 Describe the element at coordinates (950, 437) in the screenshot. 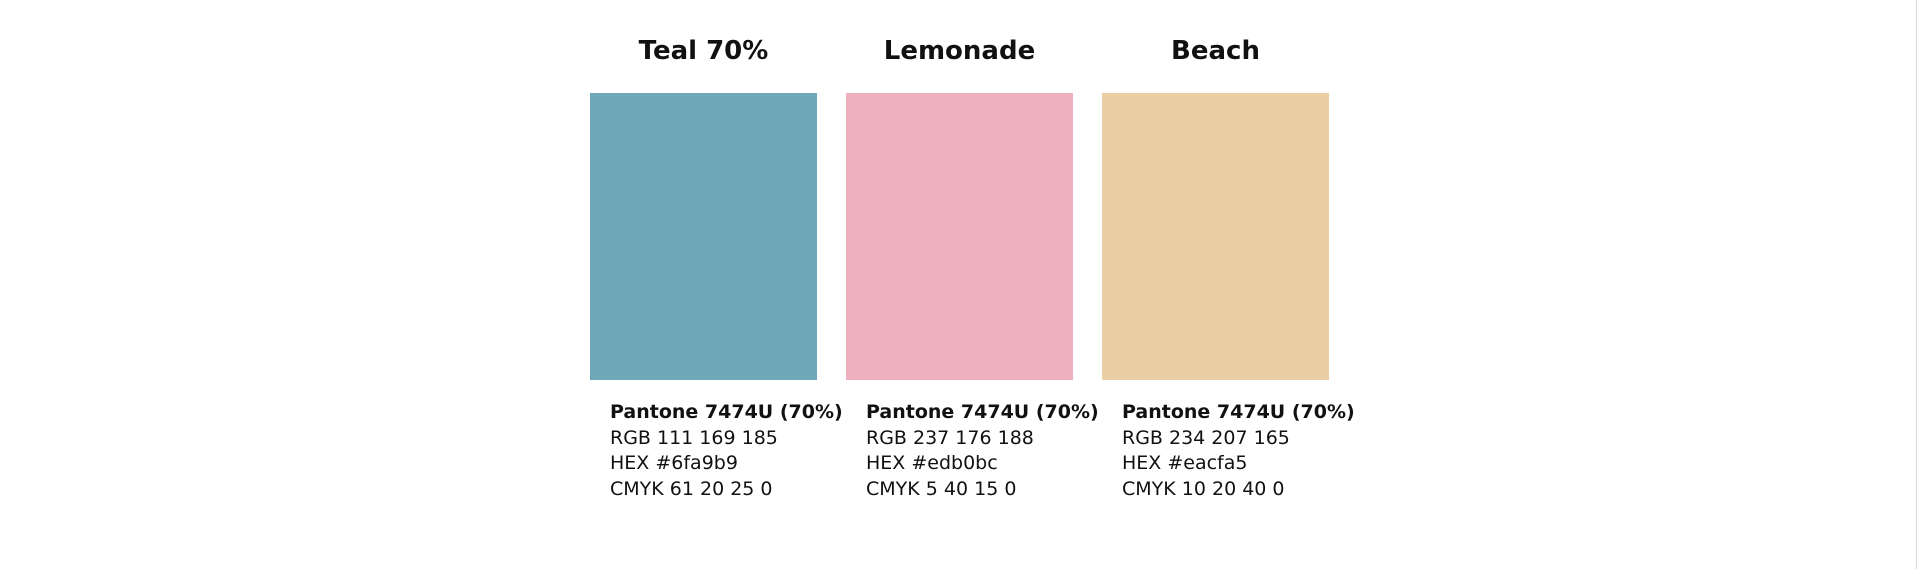

I see `rgb-label: RGB 237 176 188` at that location.